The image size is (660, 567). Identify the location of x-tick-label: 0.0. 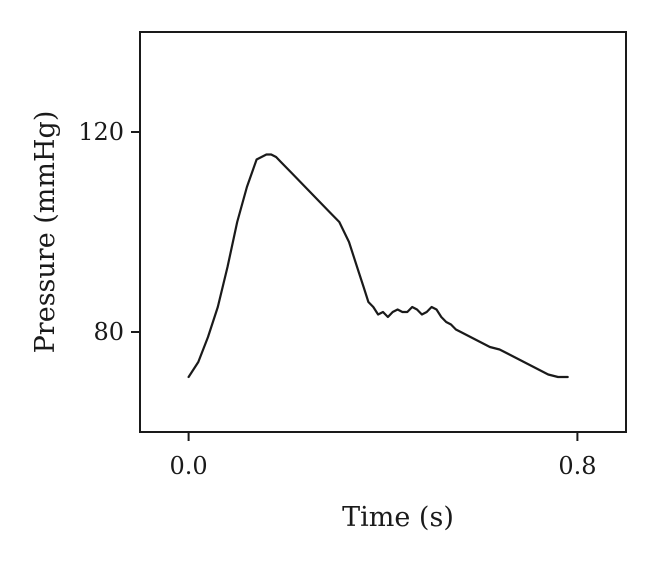
(189, 466).